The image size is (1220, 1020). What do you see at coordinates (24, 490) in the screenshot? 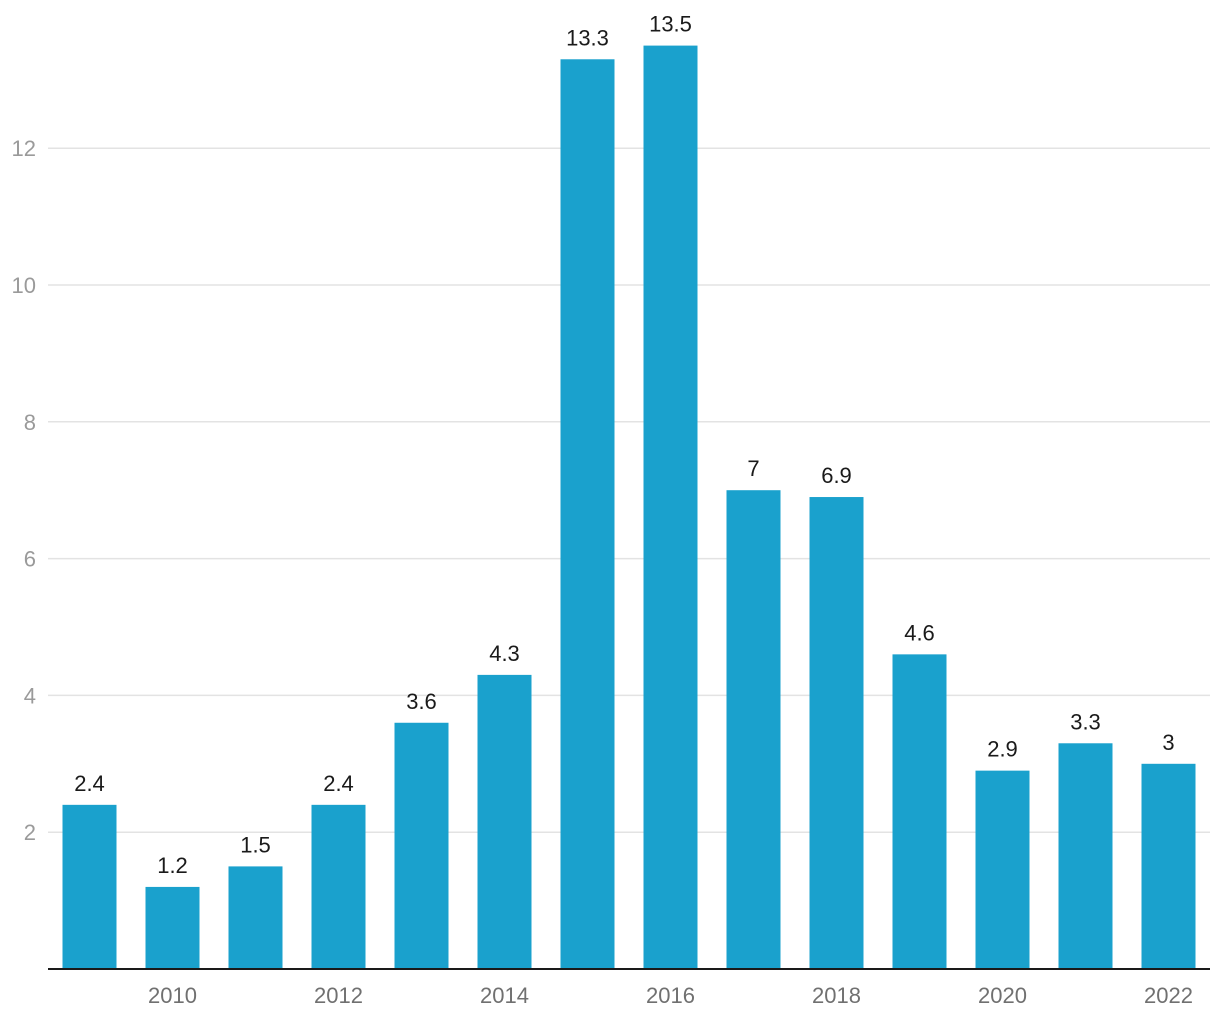
I see `y-axis-tick-labels: 2 4 6 8 10 12` at bounding box center [24, 490].